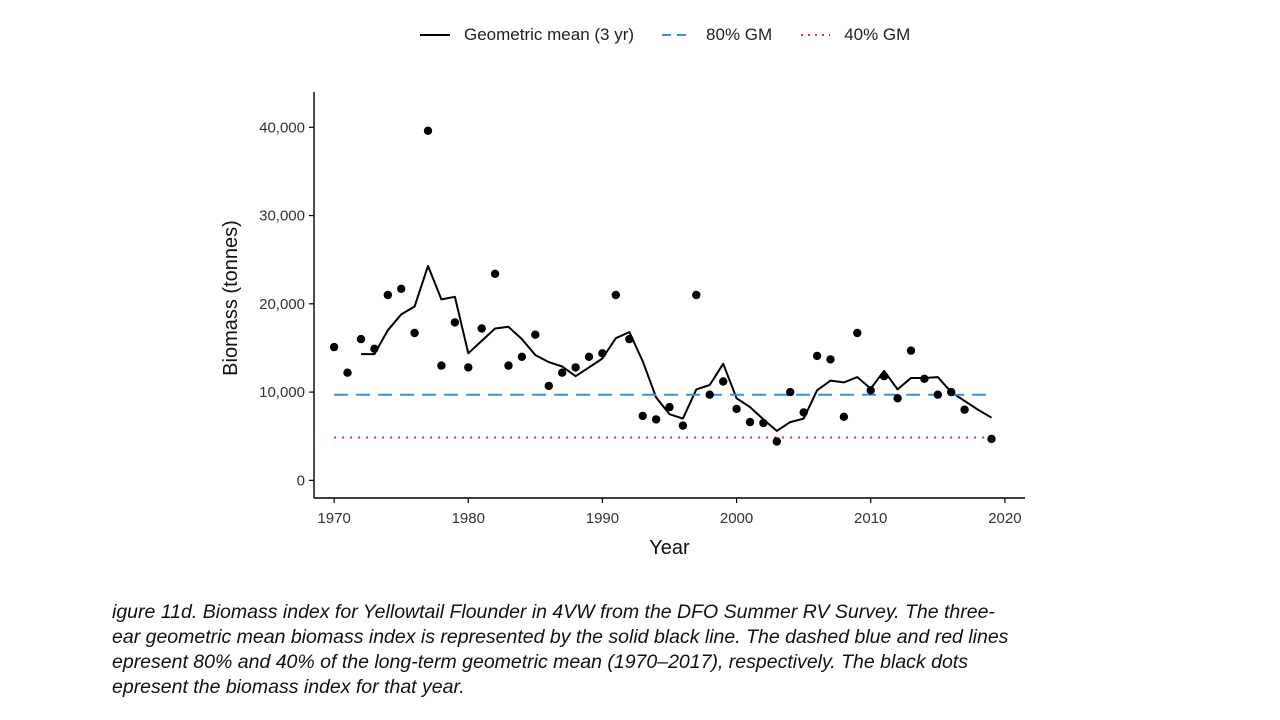  I want to click on y-tick-label: 40,000, so click(282, 127).